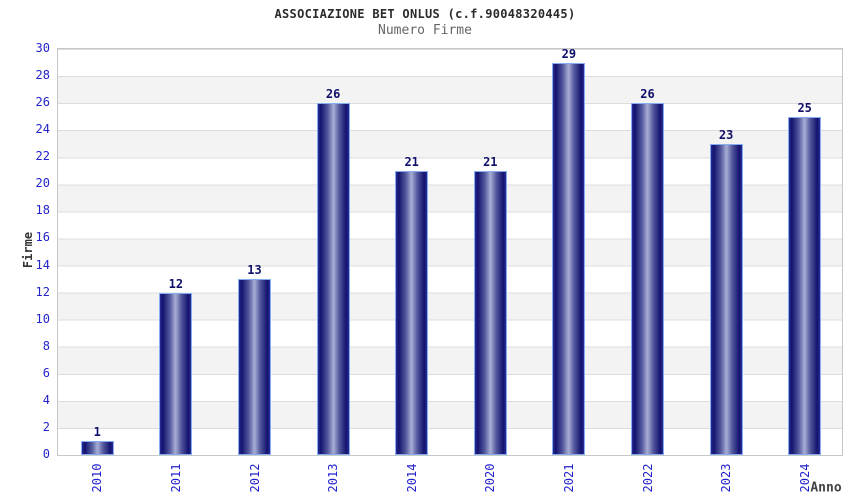 Image resolution: width=850 pixels, height=500 pixels. What do you see at coordinates (805, 285) in the screenshot?
I see `bar-2024` at bounding box center [805, 285].